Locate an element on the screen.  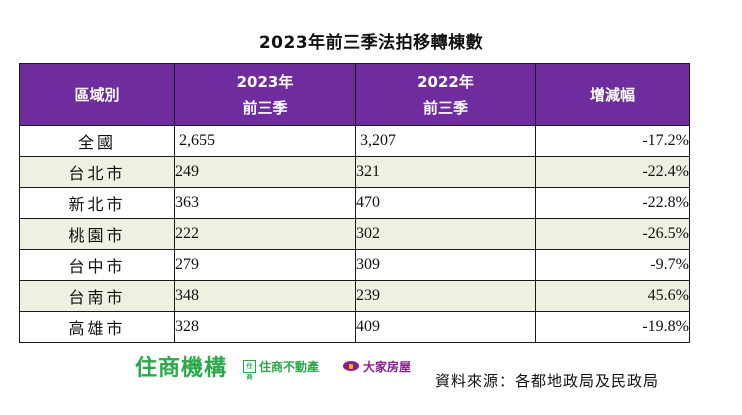
cell-2023: 222 is located at coordinates (265, 234).